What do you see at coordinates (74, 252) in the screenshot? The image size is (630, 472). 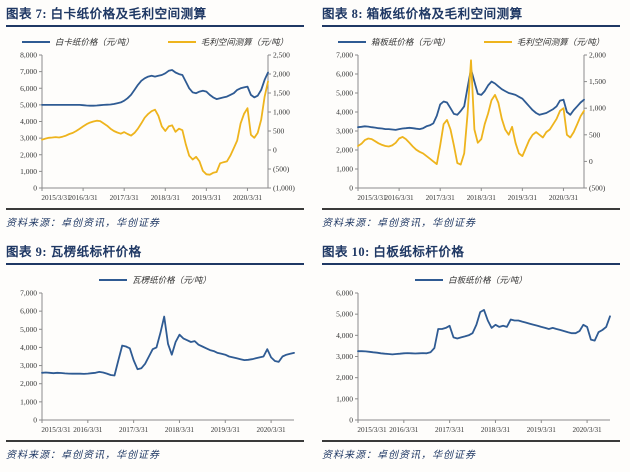 I see `figure-9-caption: 图表 9: 瓦楞纸标杆价格` at bounding box center [74, 252].